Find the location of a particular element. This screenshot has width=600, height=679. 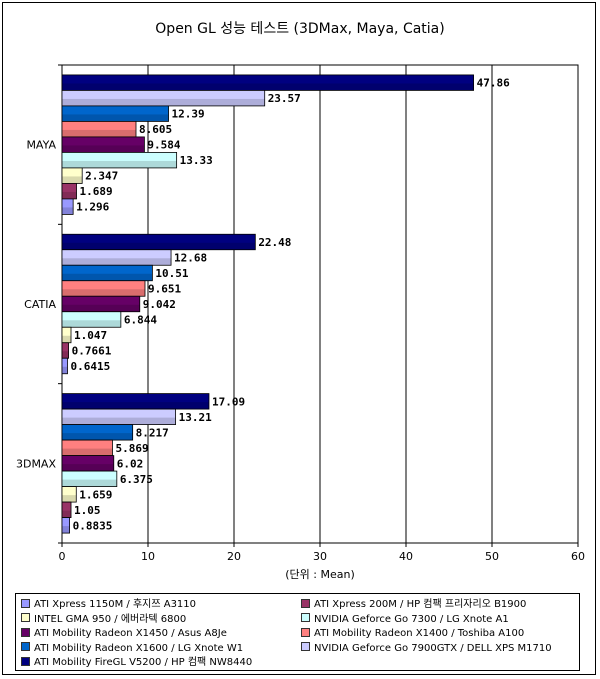

legend-item: ATI Xpress 1150M / 후지쯔 A3110 is located at coordinates (108, 605).